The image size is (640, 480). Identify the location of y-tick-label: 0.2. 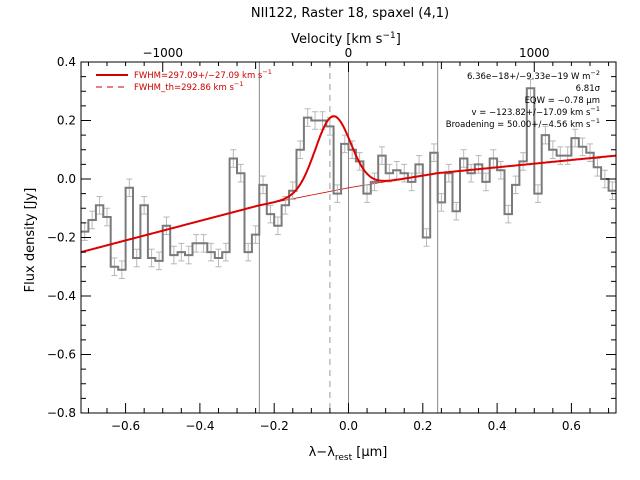
(66, 121).